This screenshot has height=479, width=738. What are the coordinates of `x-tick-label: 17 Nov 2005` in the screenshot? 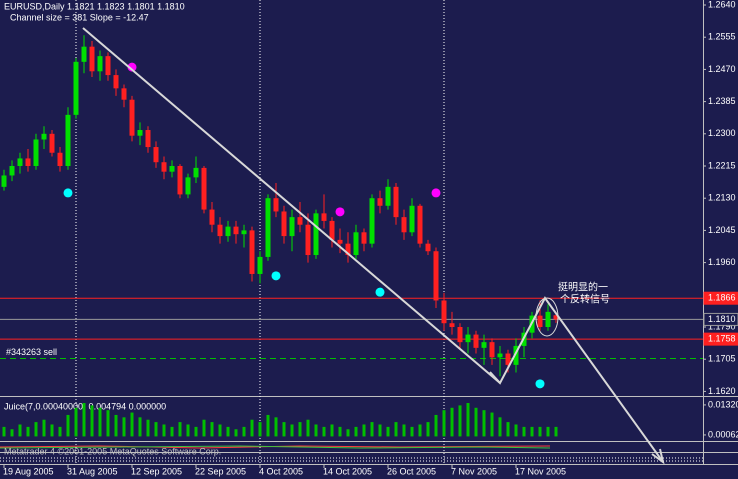 It's located at (540, 471).